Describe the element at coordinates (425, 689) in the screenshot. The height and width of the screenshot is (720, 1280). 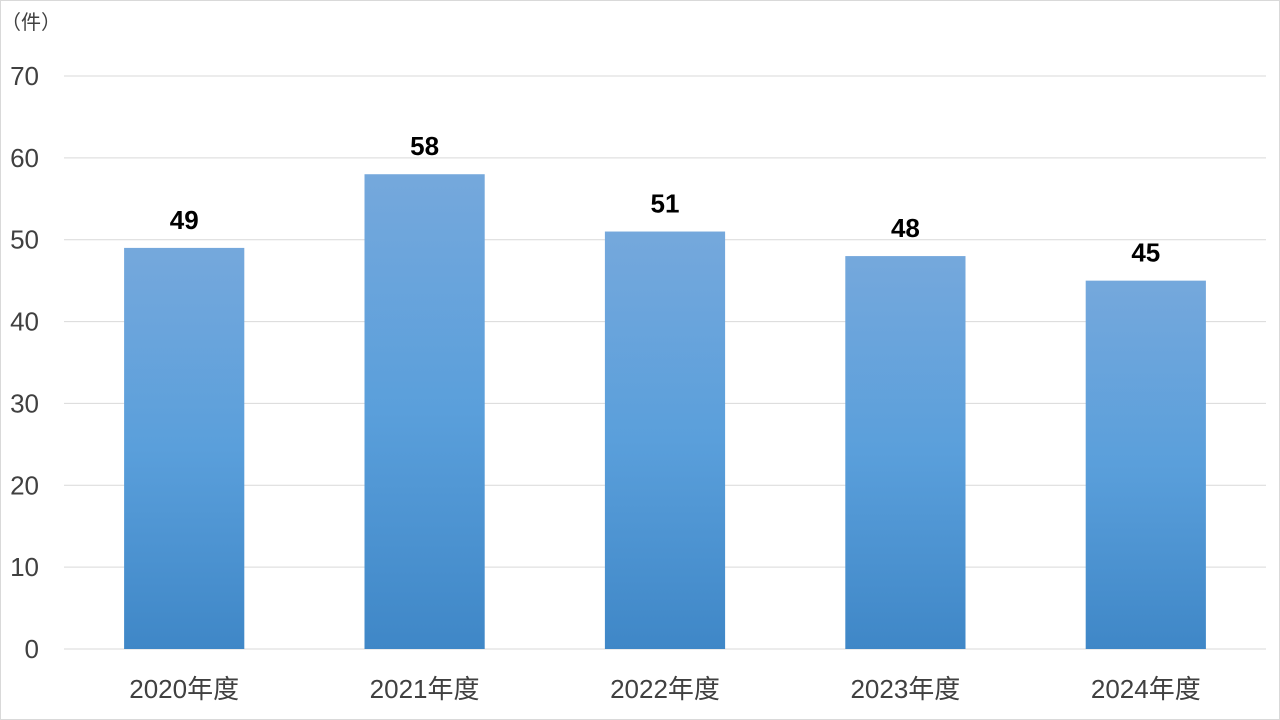
I see `x-category-label: 2021年度` at that location.